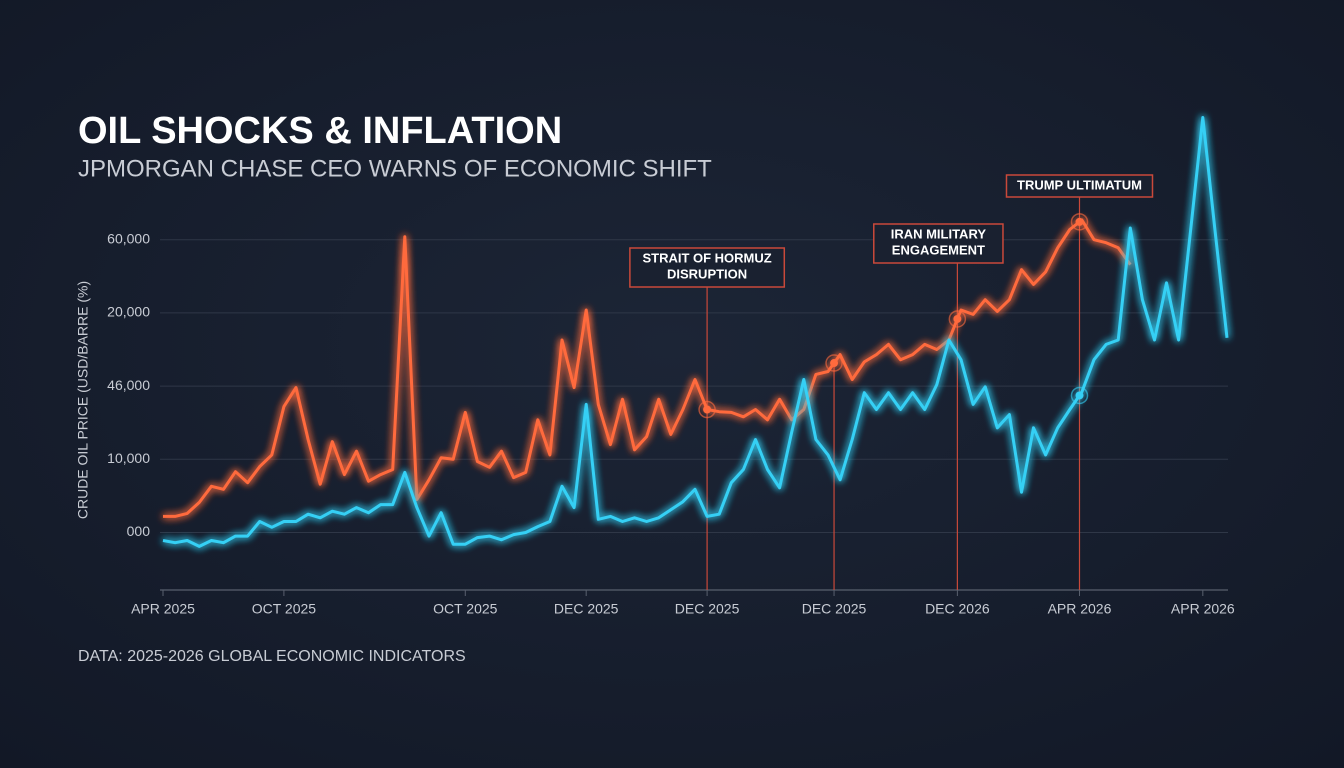  What do you see at coordinates (139, 531) in the screenshot?
I see `y-tick-label: 000` at bounding box center [139, 531].